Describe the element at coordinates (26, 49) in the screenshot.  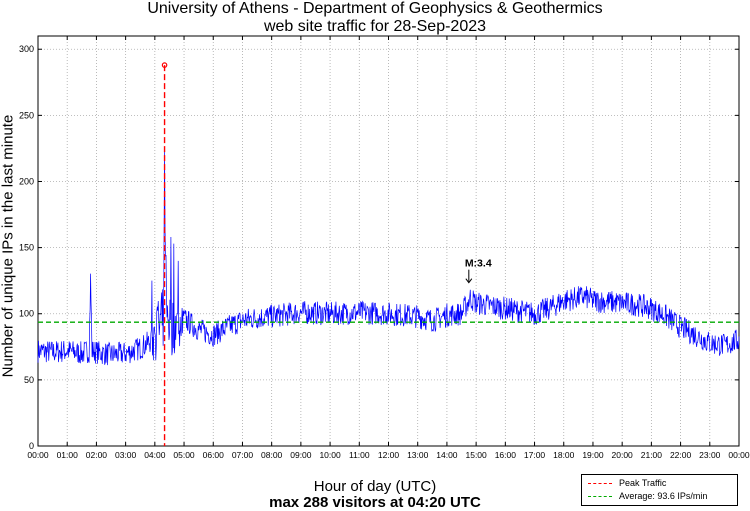
I see `y-tick-label: 300` at that location.